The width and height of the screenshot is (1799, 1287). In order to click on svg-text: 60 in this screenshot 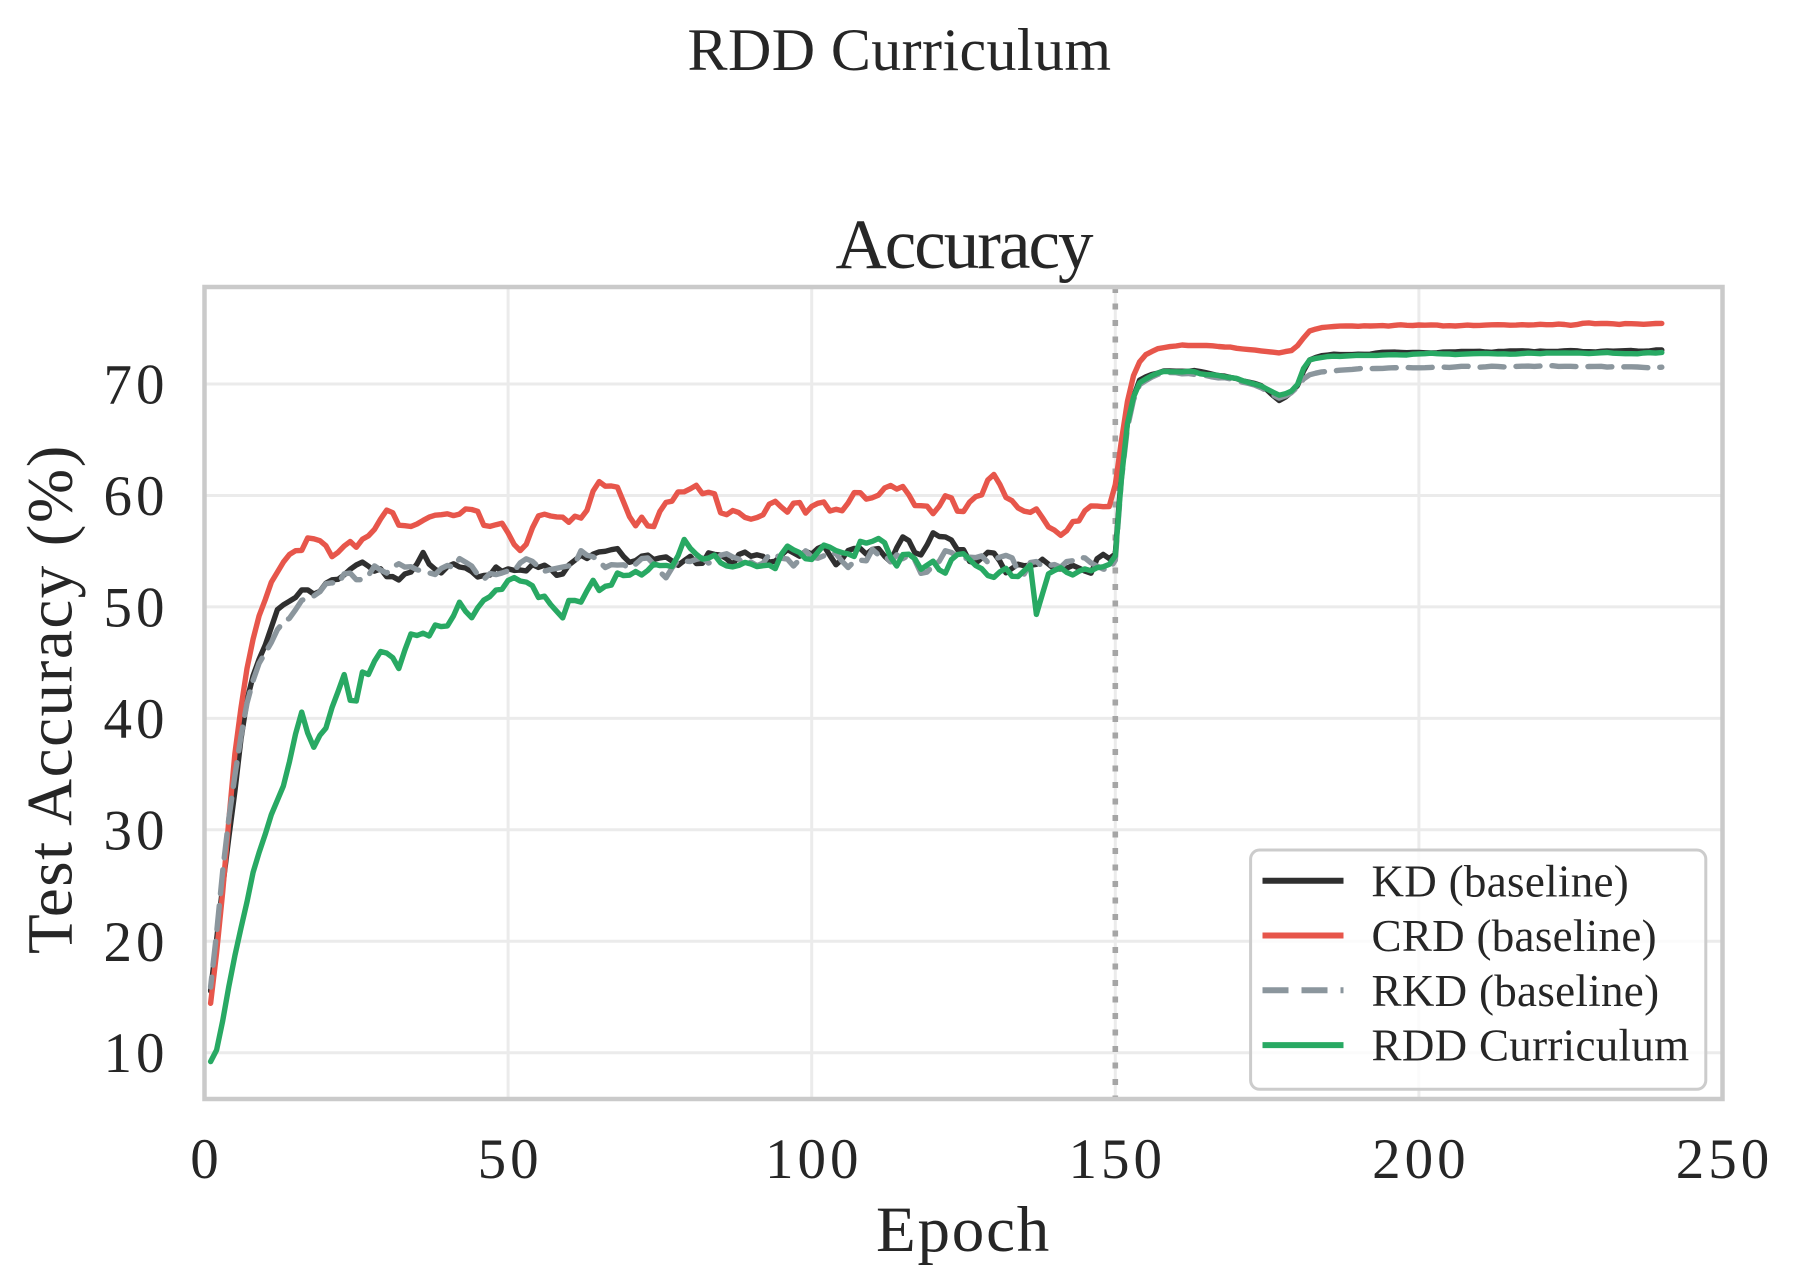, I will do `click(136, 496)`.